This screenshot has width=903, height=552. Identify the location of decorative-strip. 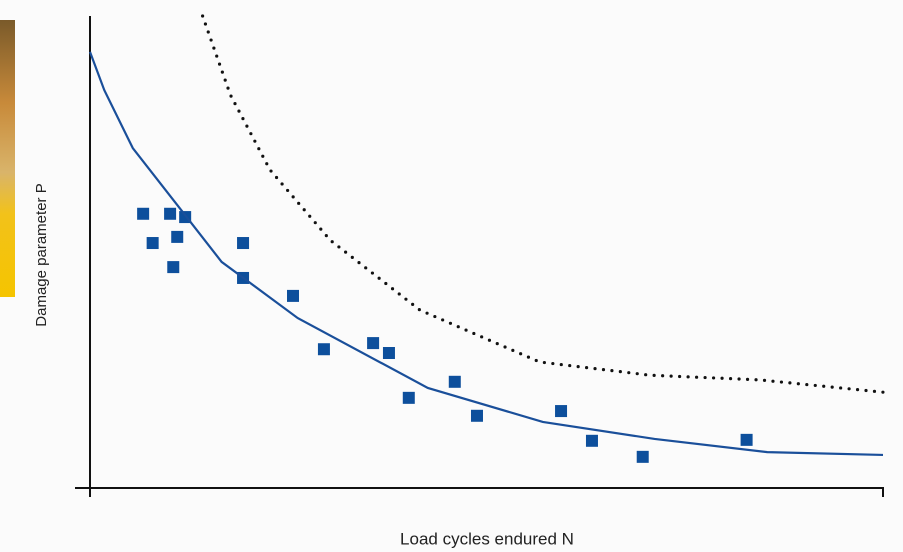
(7, 158).